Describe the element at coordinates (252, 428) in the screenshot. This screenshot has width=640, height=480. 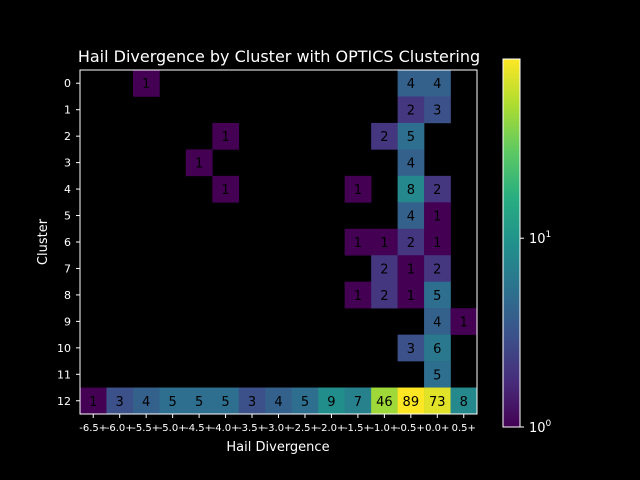
I see `x-tick-label: -3.5+` at that location.